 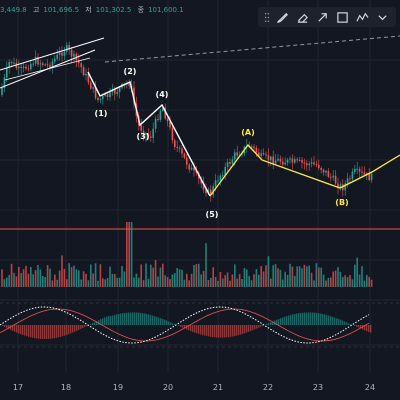 What do you see at coordinates (382, 17) in the screenshot?
I see `more-icon` at bounding box center [382, 17].